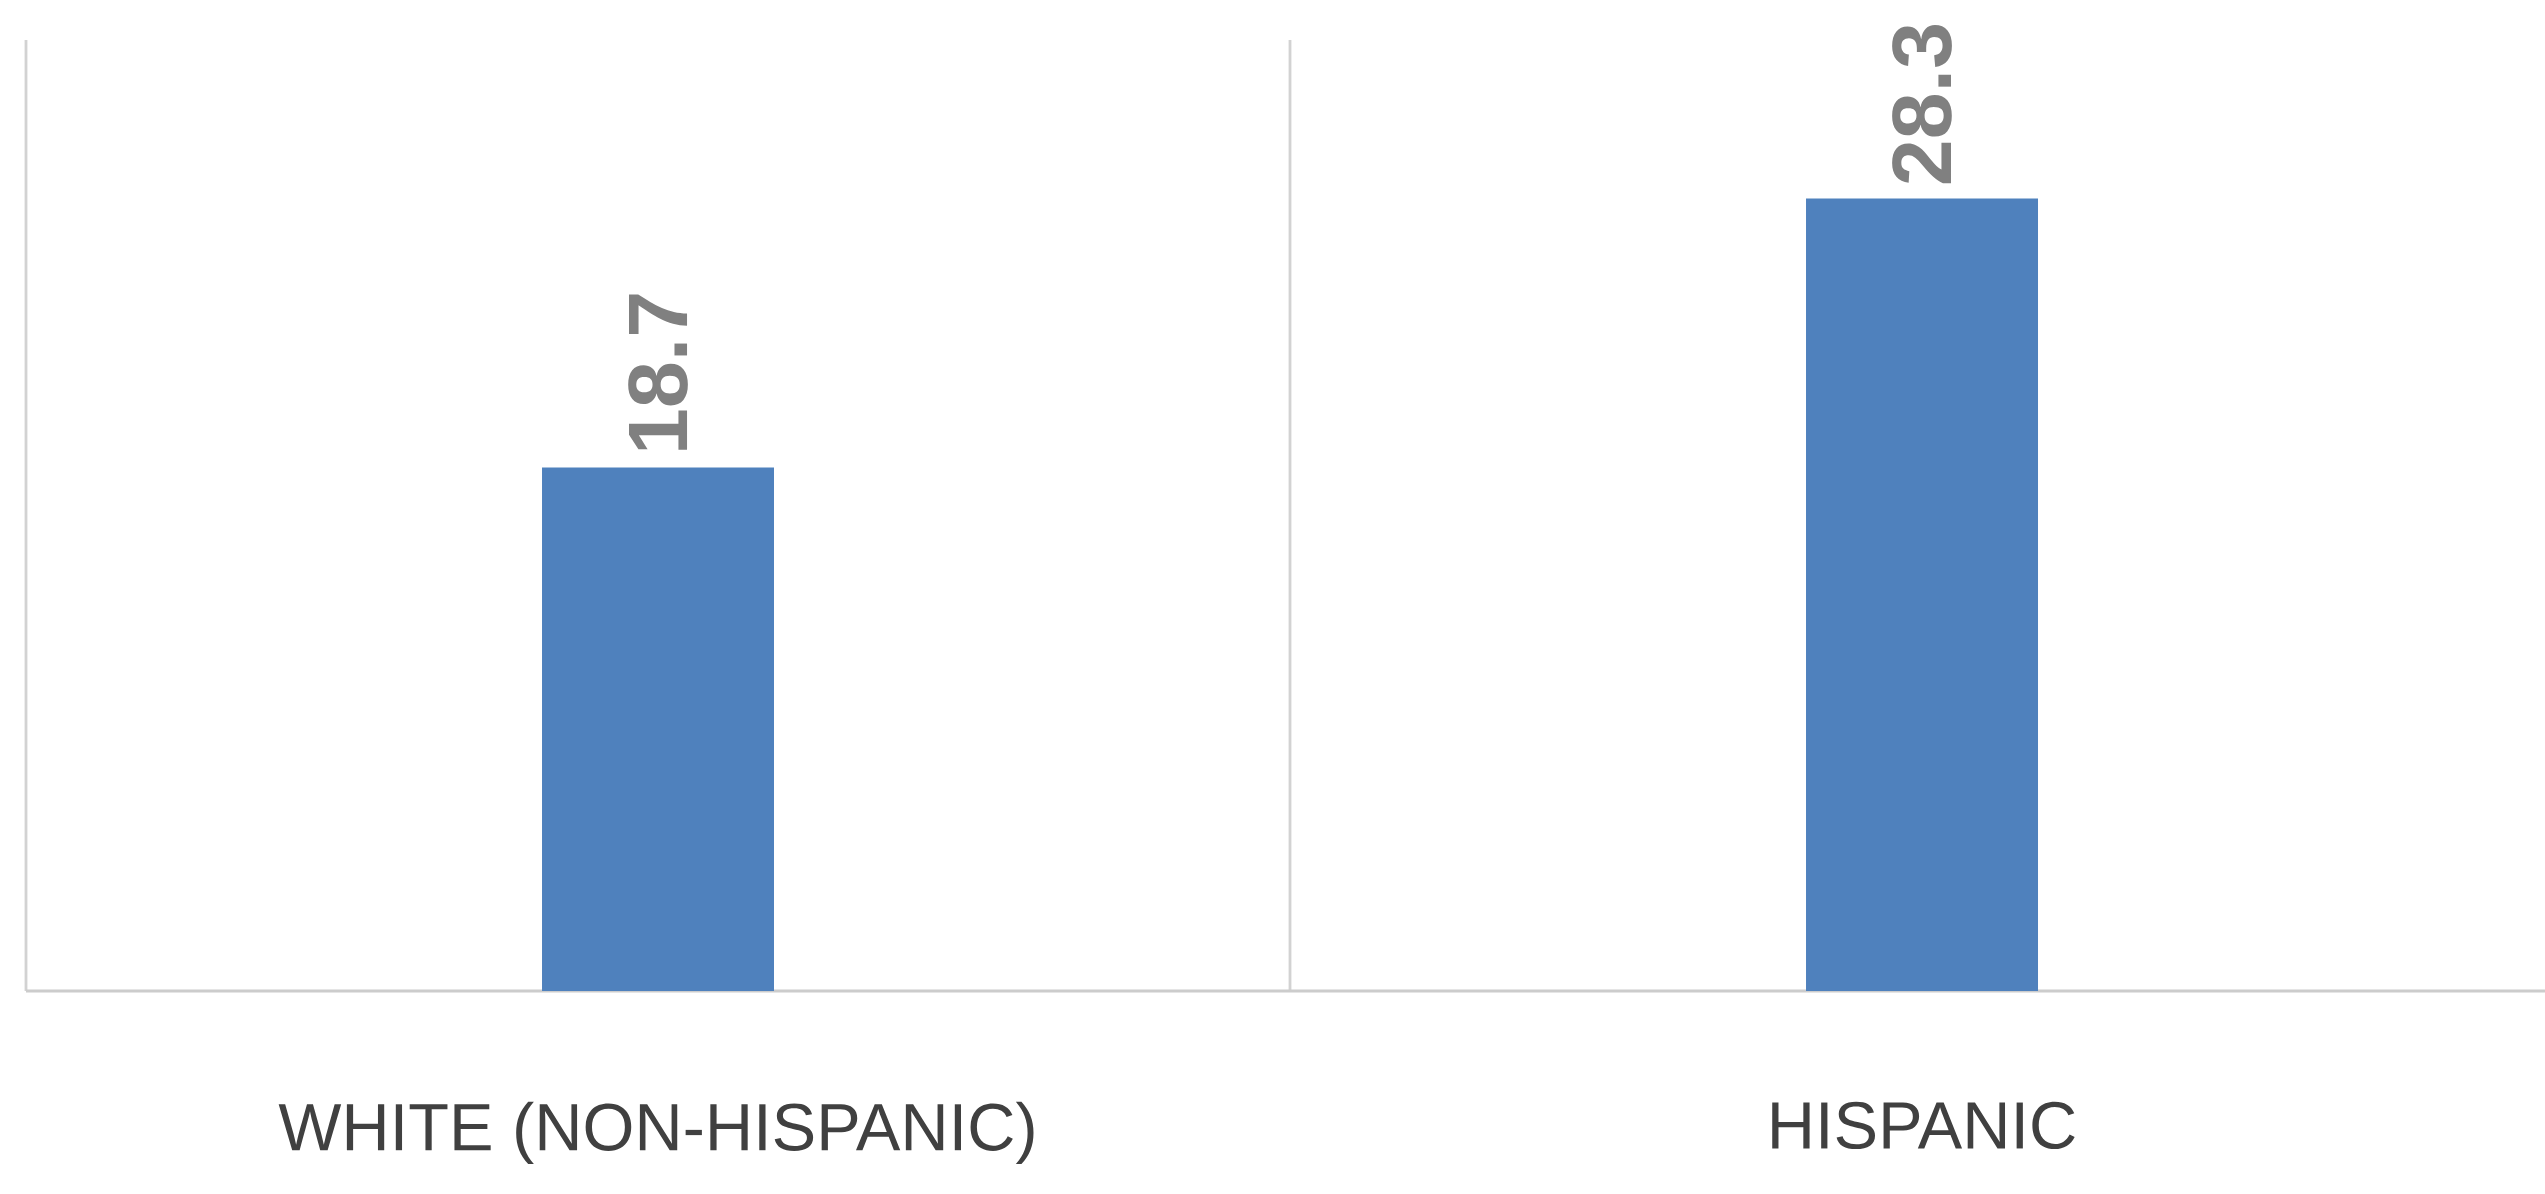 Image resolution: width=2545 pixels, height=1194 pixels. What do you see at coordinates (1922, 104) in the screenshot?
I see `data-label: 28.3` at bounding box center [1922, 104].